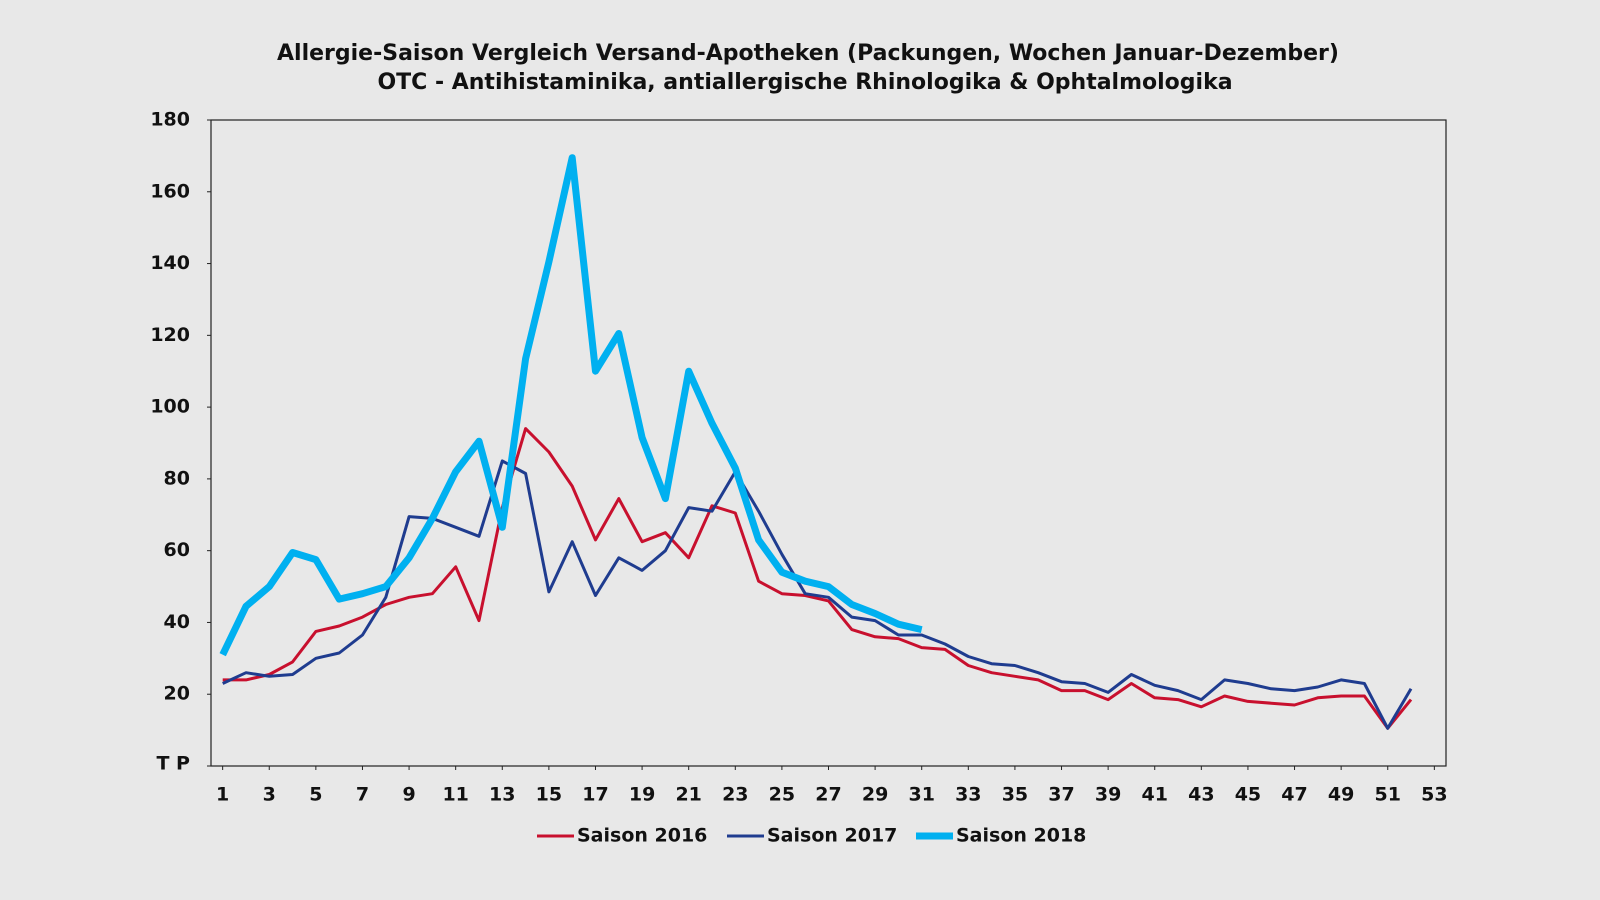  What do you see at coordinates (173, 764) in the screenshot?
I see `y-tick-label: T P` at bounding box center [173, 764].